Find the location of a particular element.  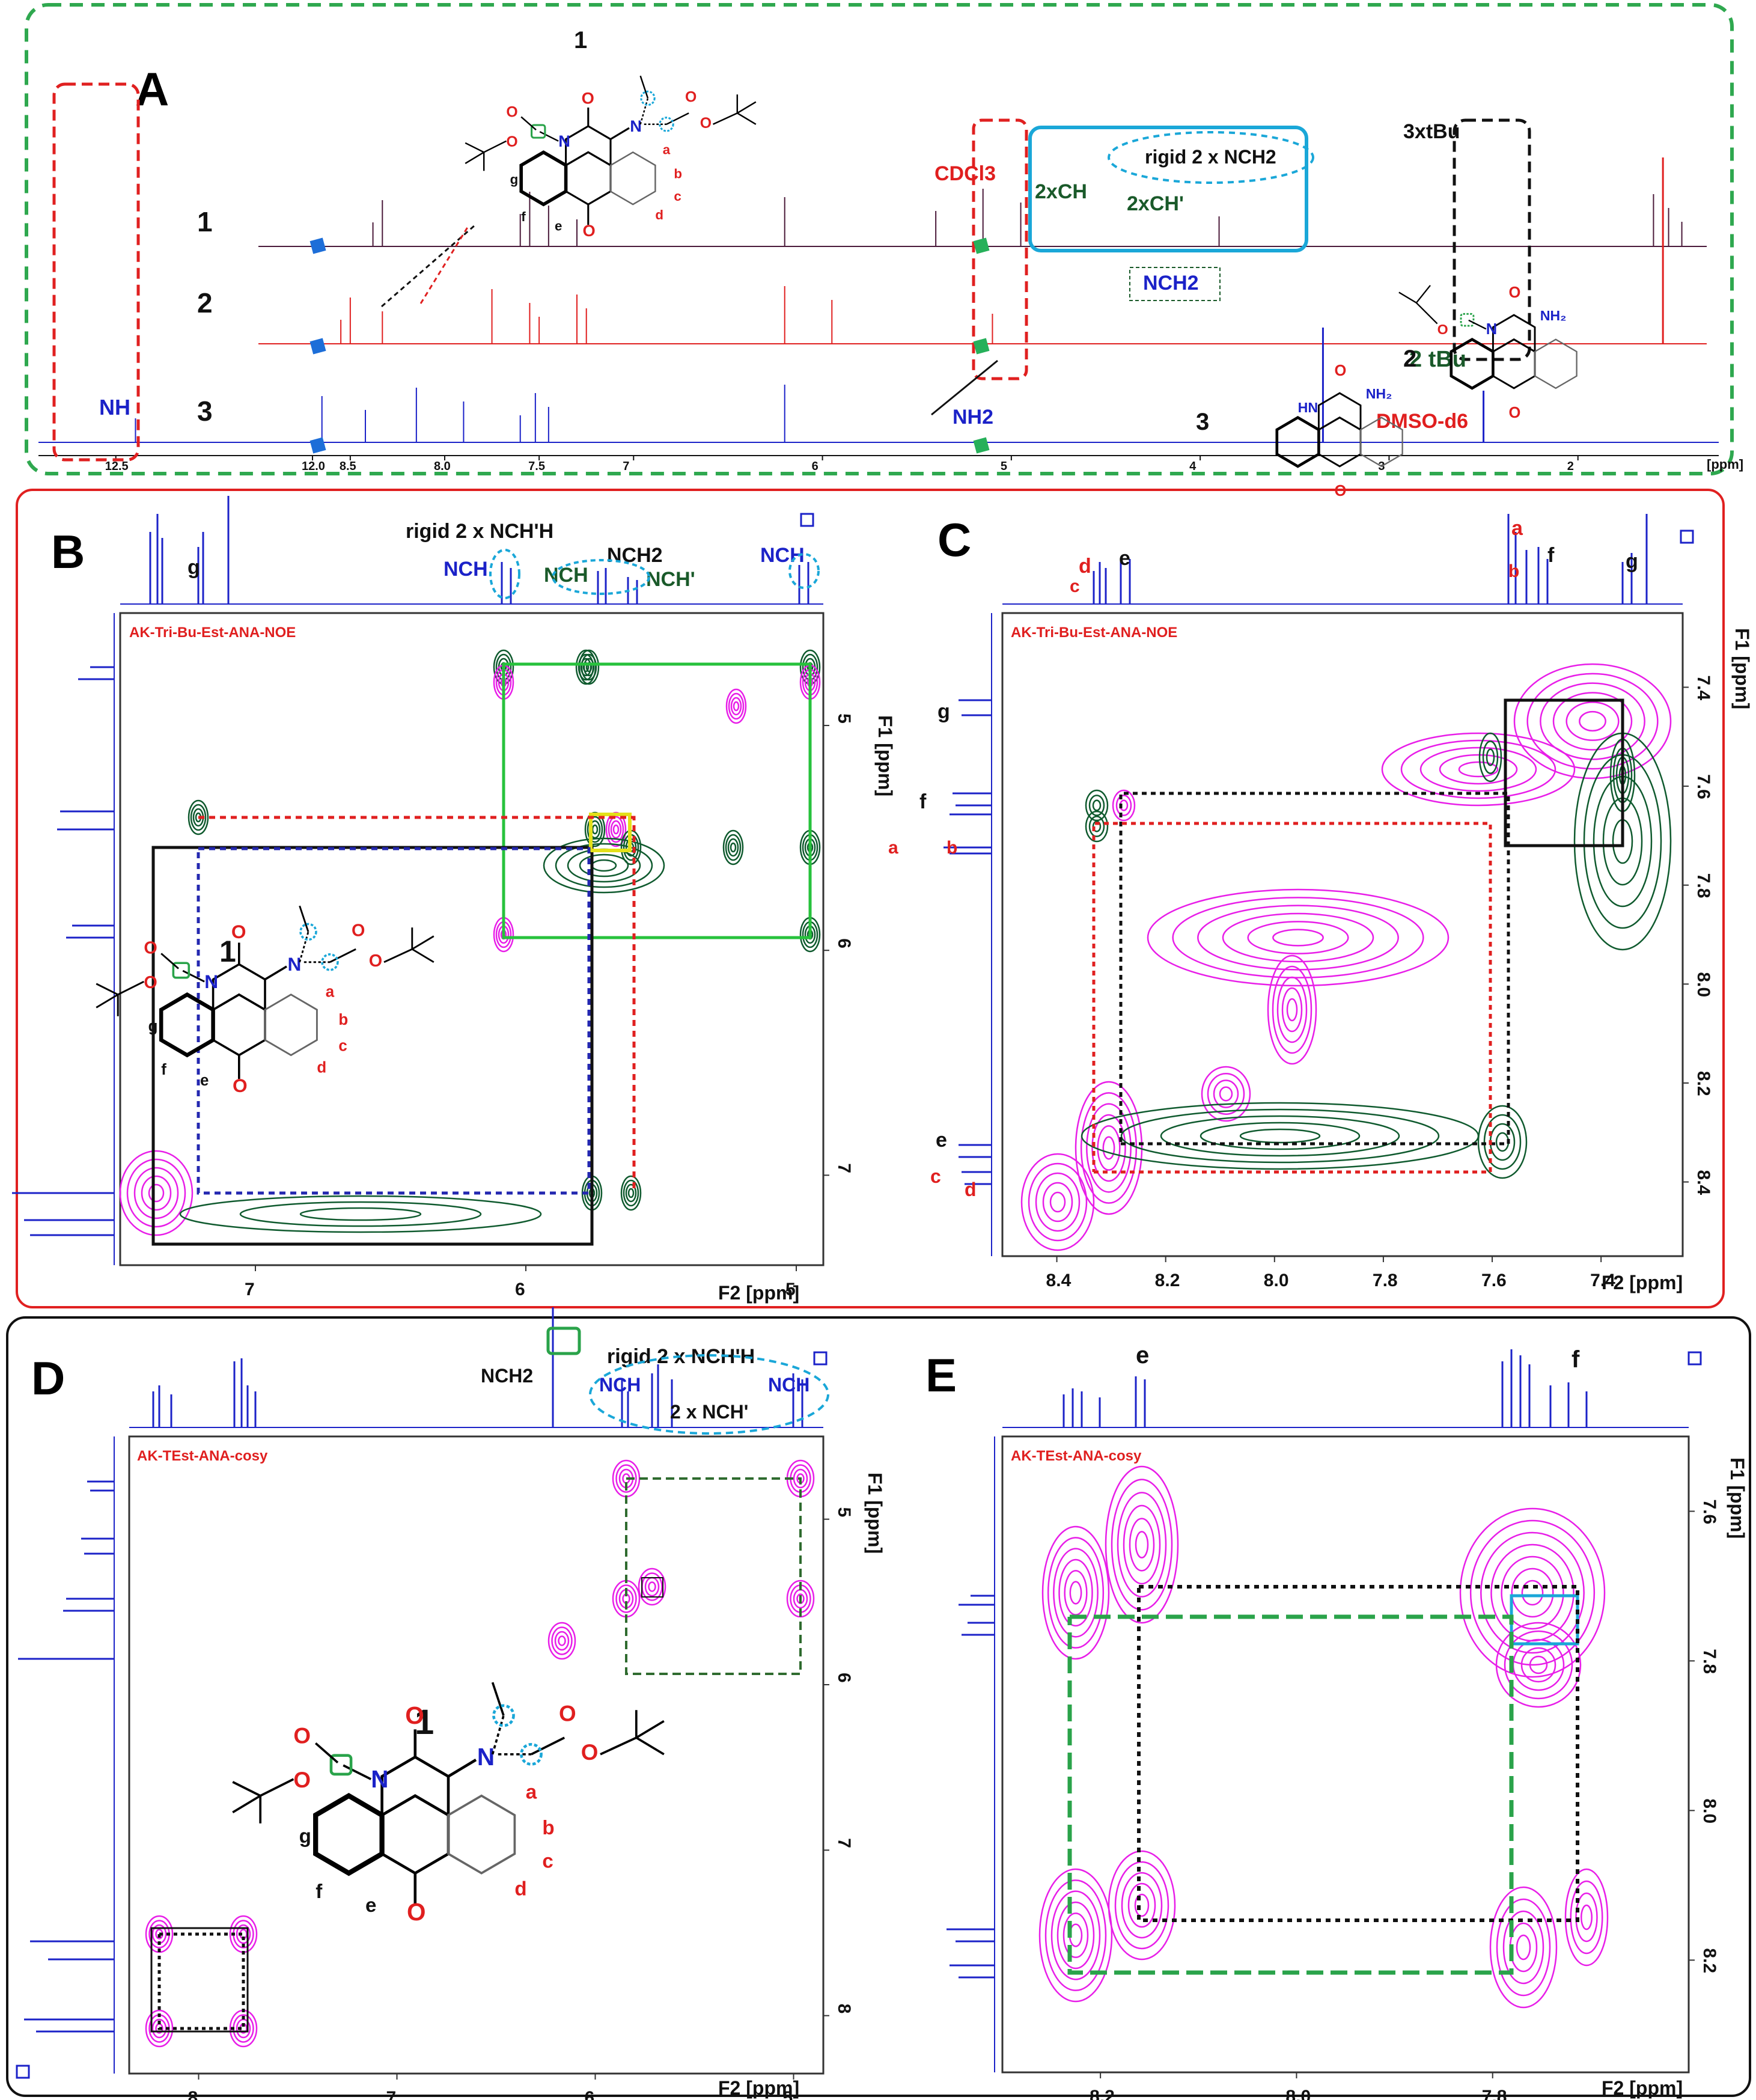

corner-marker is located at coordinates (1687, 537).